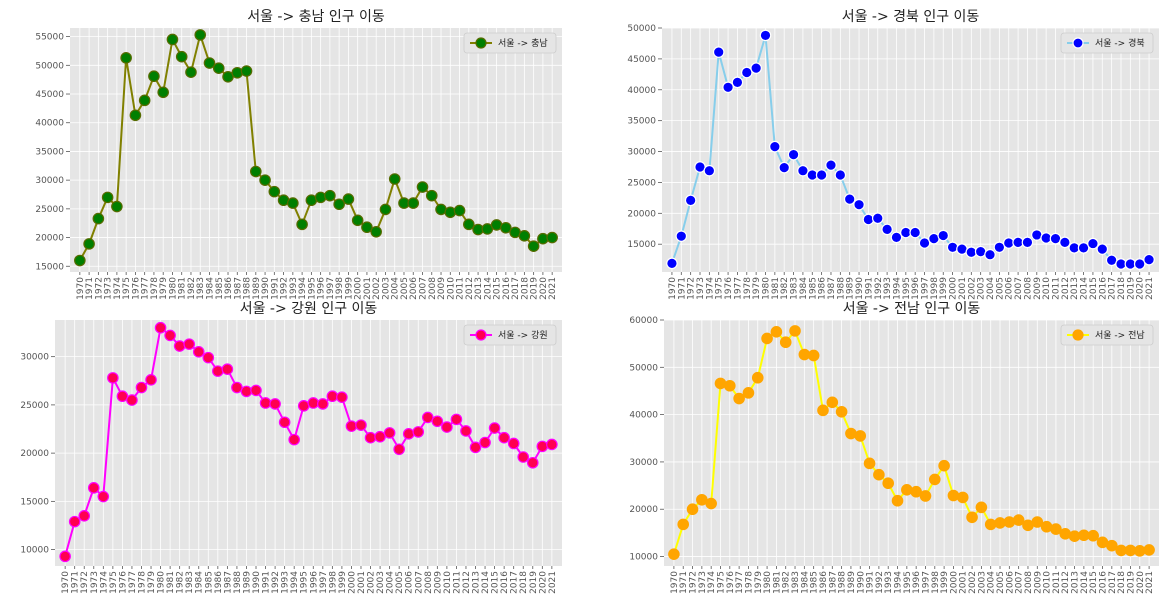  Describe the element at coordinates (49, 210) in the screenshot. I see `y-tick-label: 25000` at that location.